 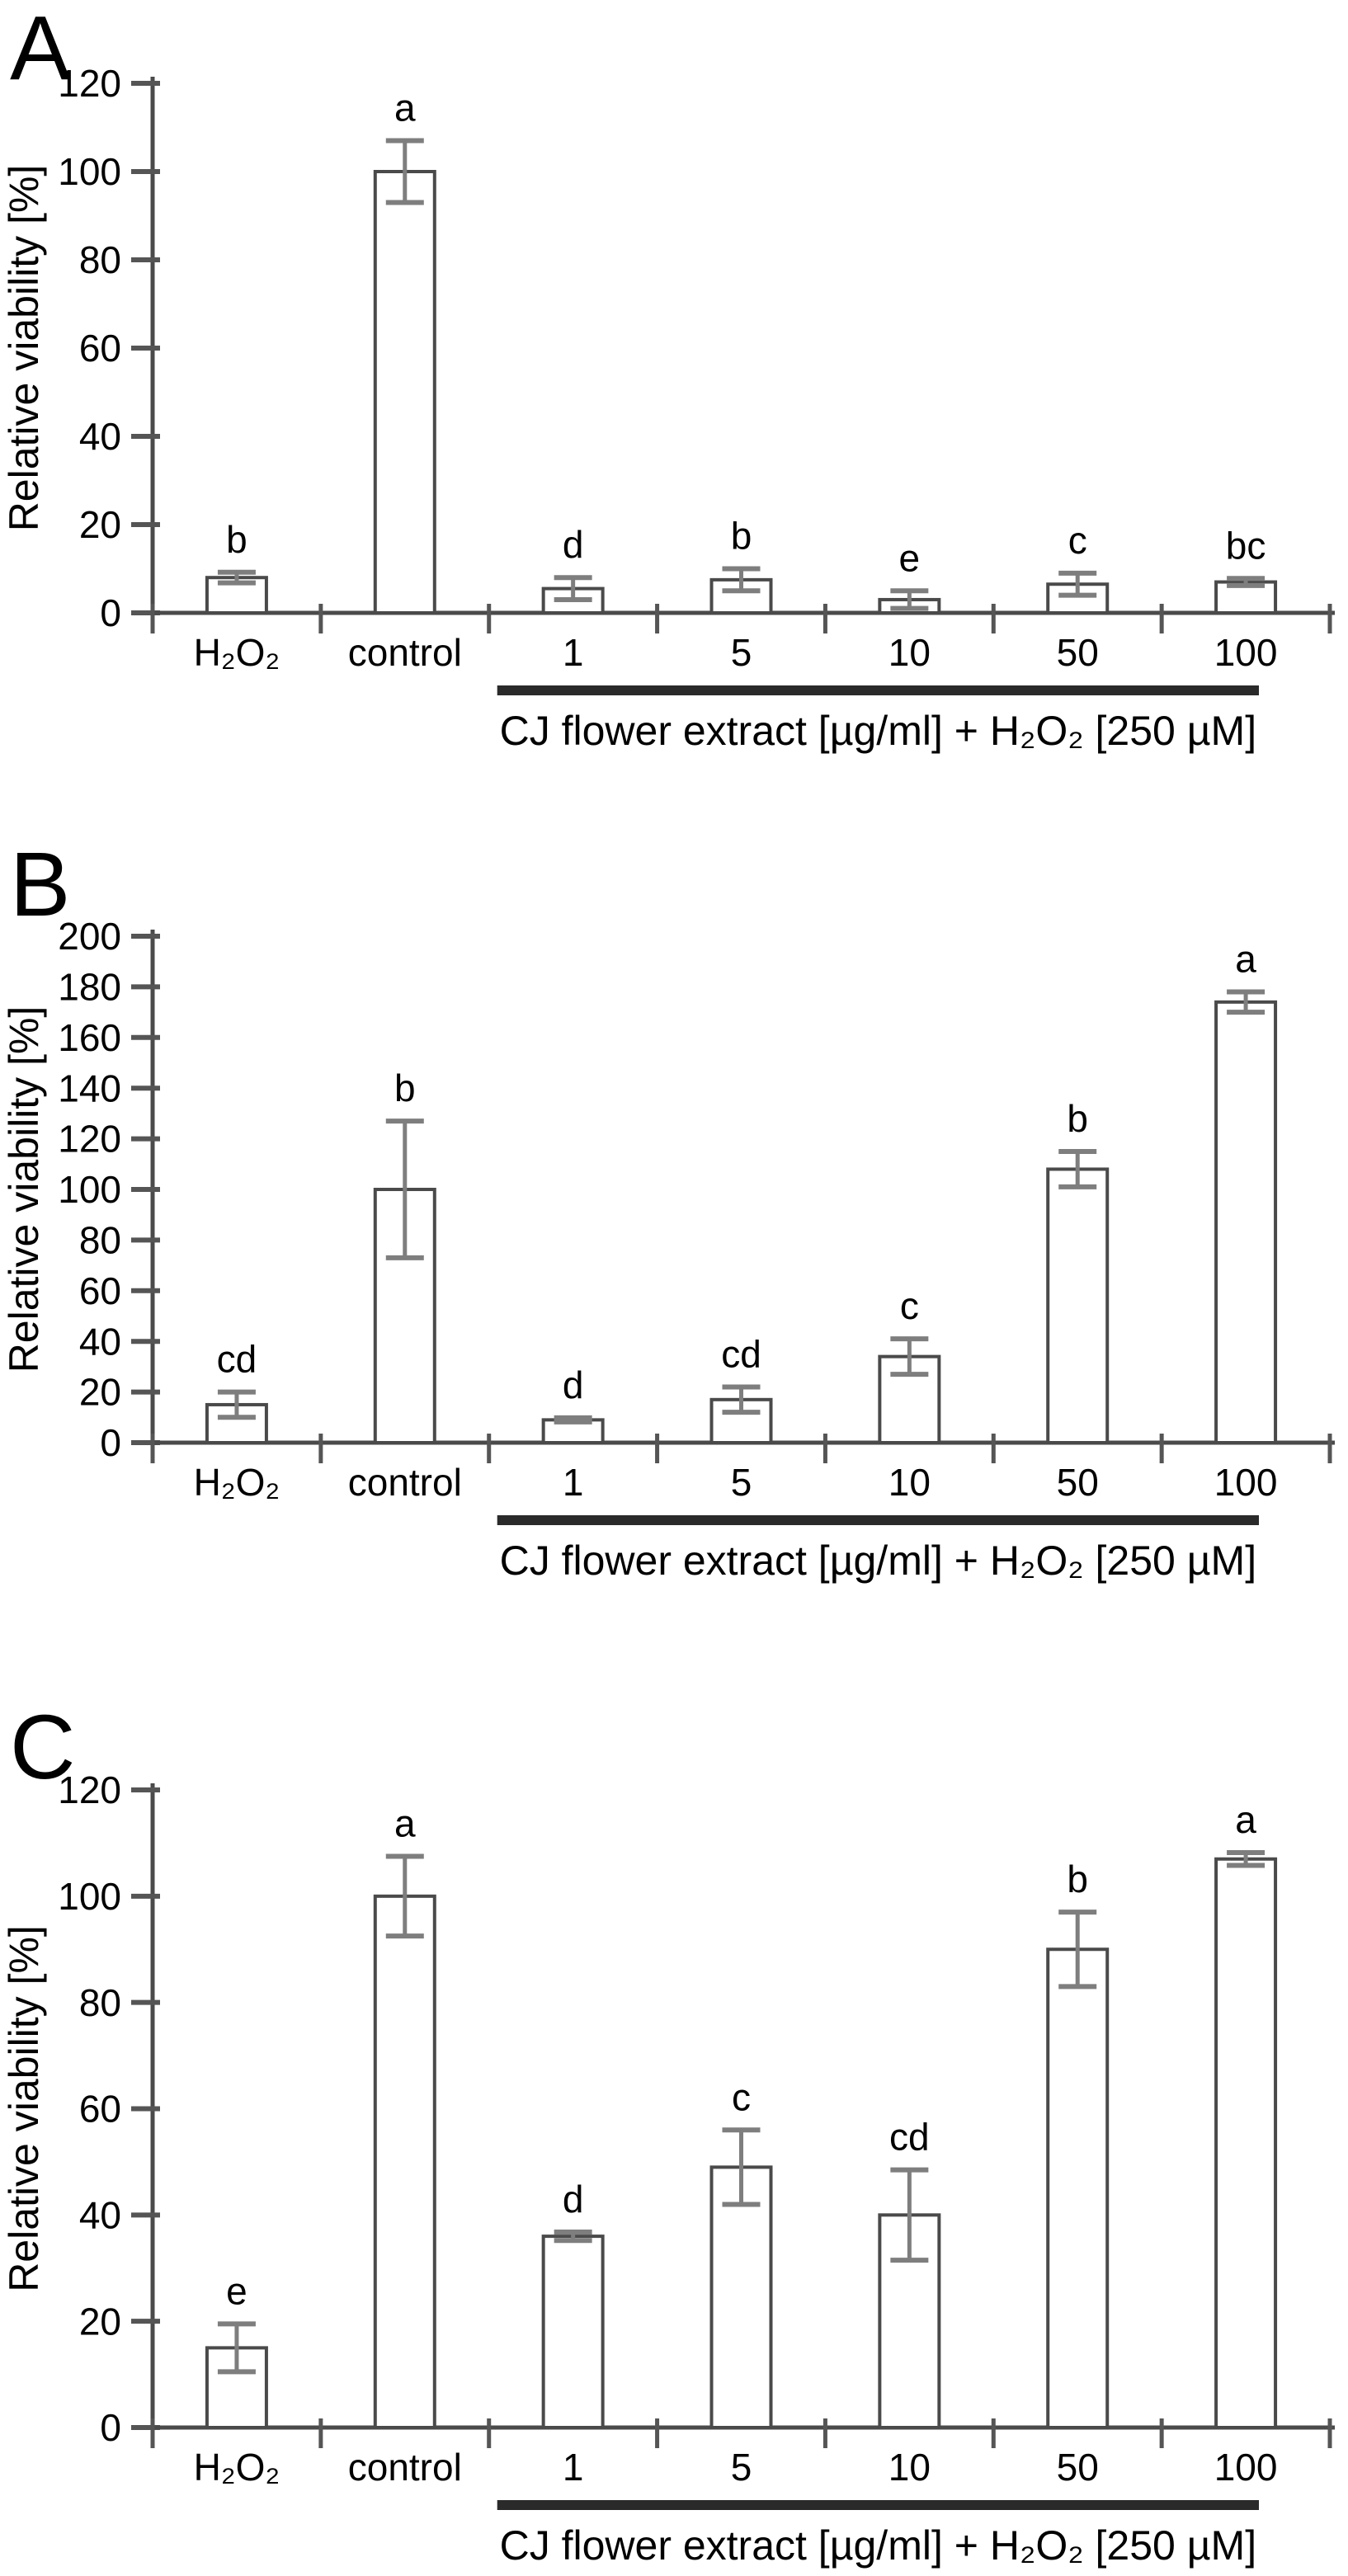 What do you see at coordinates (40, 49) in the screenshot?
I see `panel-letter: A` at bounding box center [40, 49].